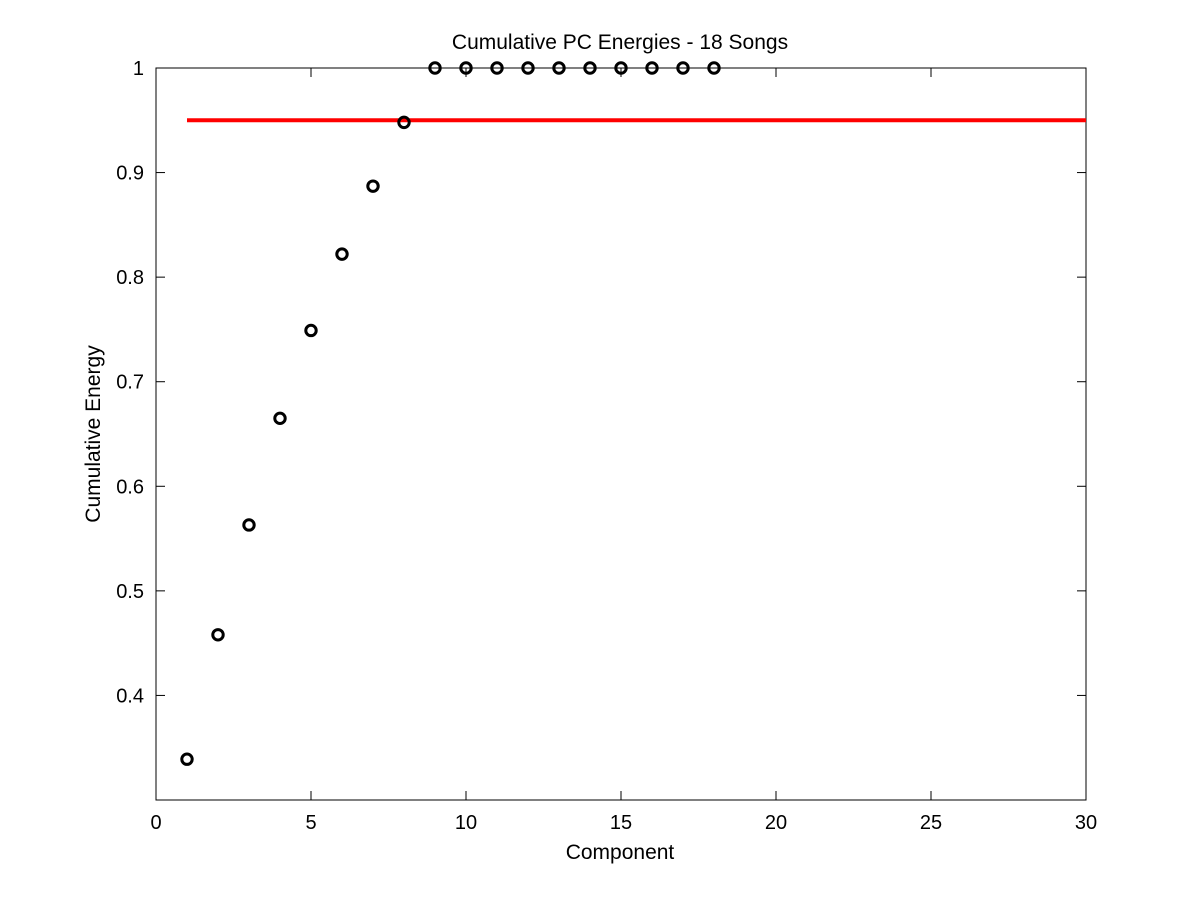 The width and height of the screenshot is (1200, 900). Describe the element at coordinates (130, 278) in the screenshot. I see `y-tick-label: 0.8` at that location.